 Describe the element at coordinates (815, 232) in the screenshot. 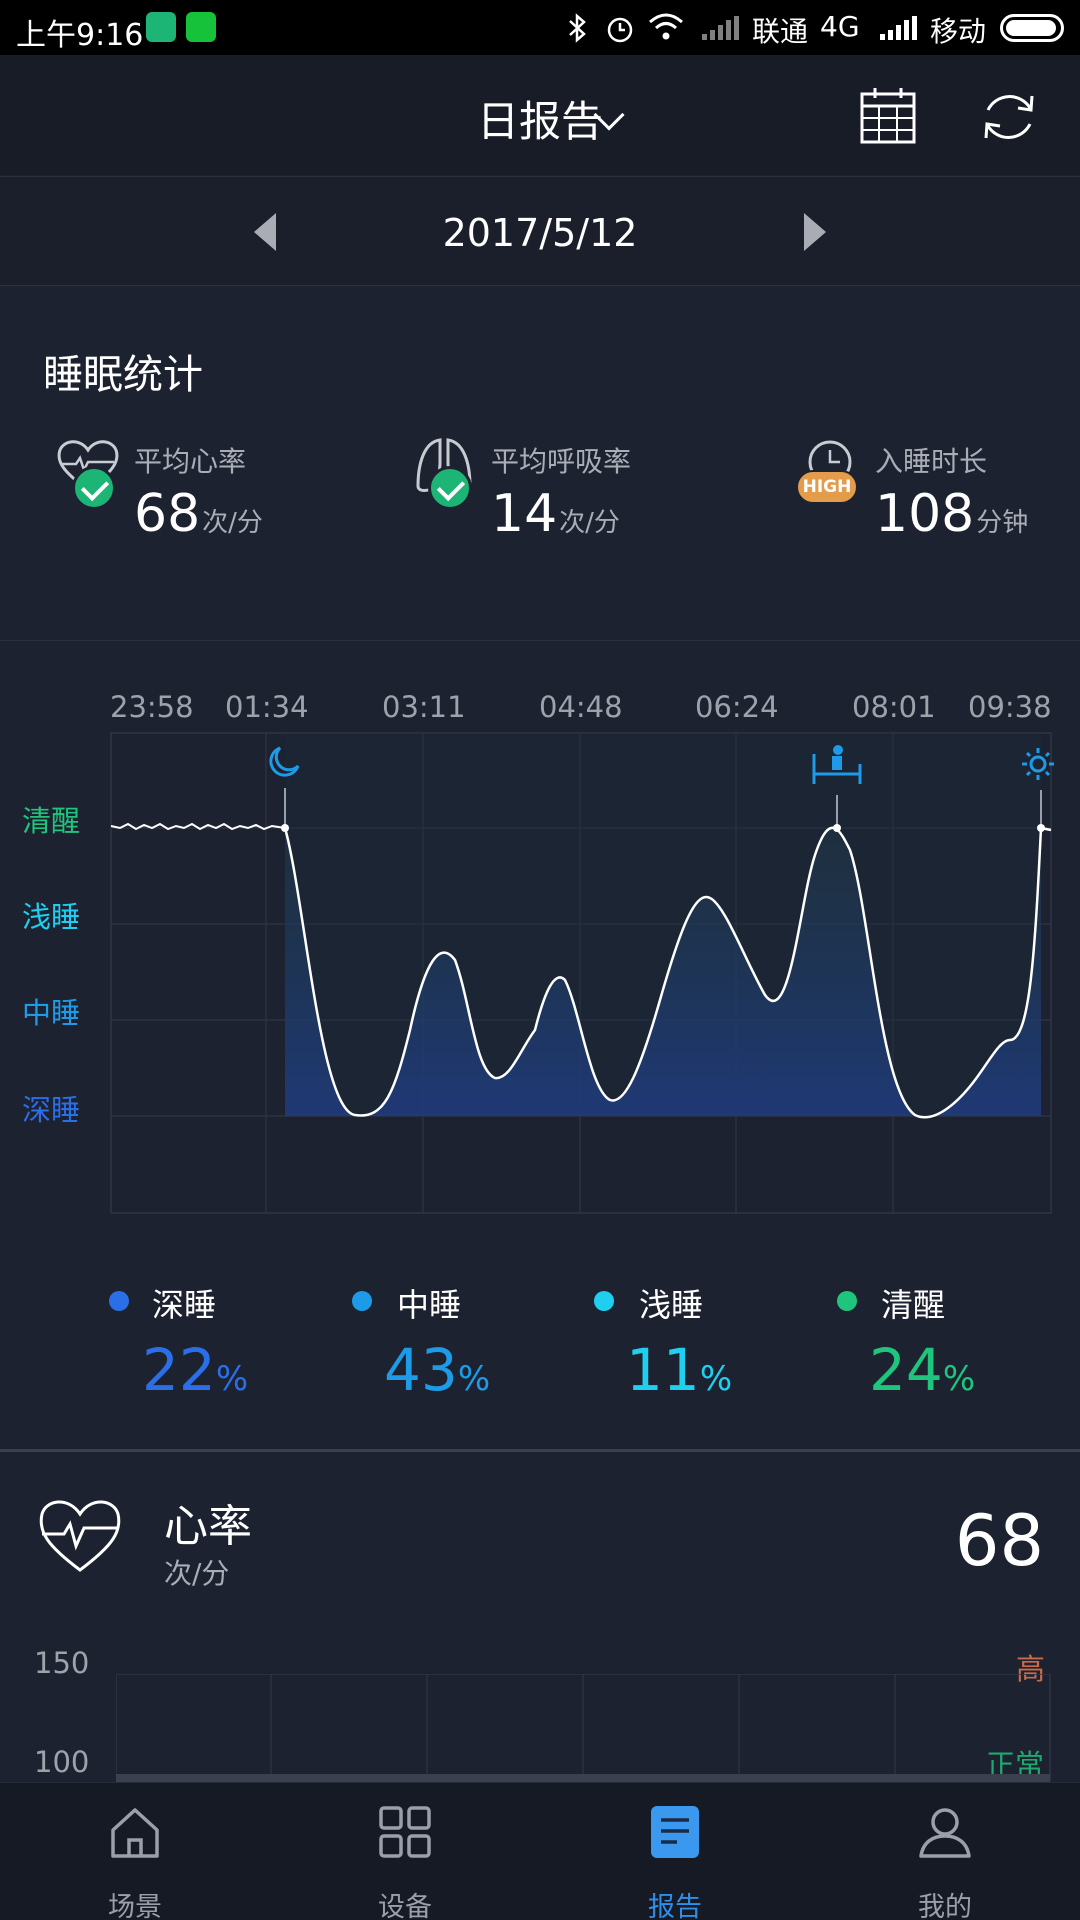

I see `next-day-arrow-icon` at that location.